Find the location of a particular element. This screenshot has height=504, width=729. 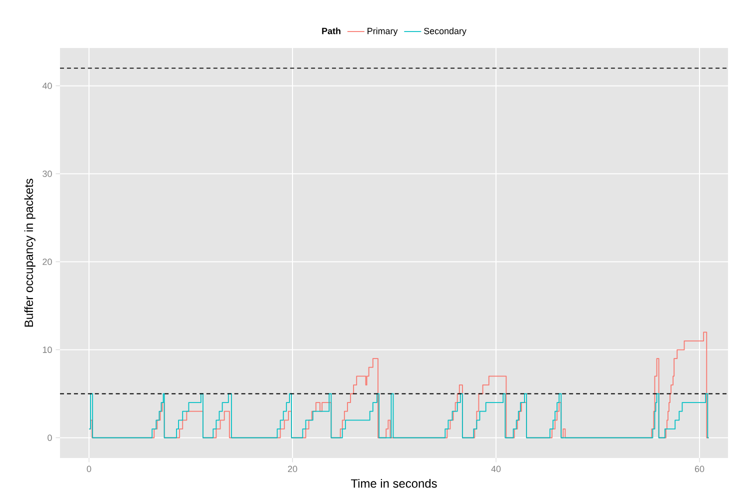

legend-label: Primary is located at coordinates (383, 32).